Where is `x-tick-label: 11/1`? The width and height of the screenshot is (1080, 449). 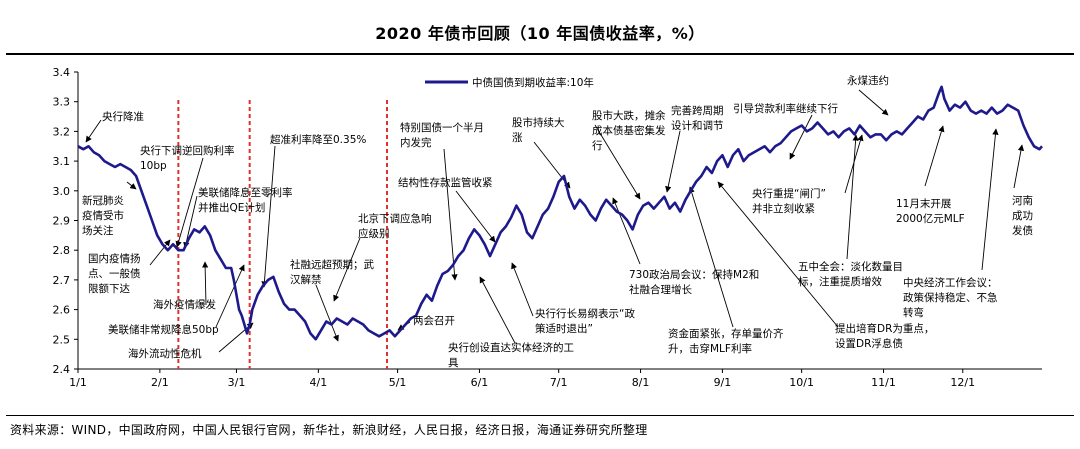
x-tick-label: 11/1 is located at coordinates (883, 382).